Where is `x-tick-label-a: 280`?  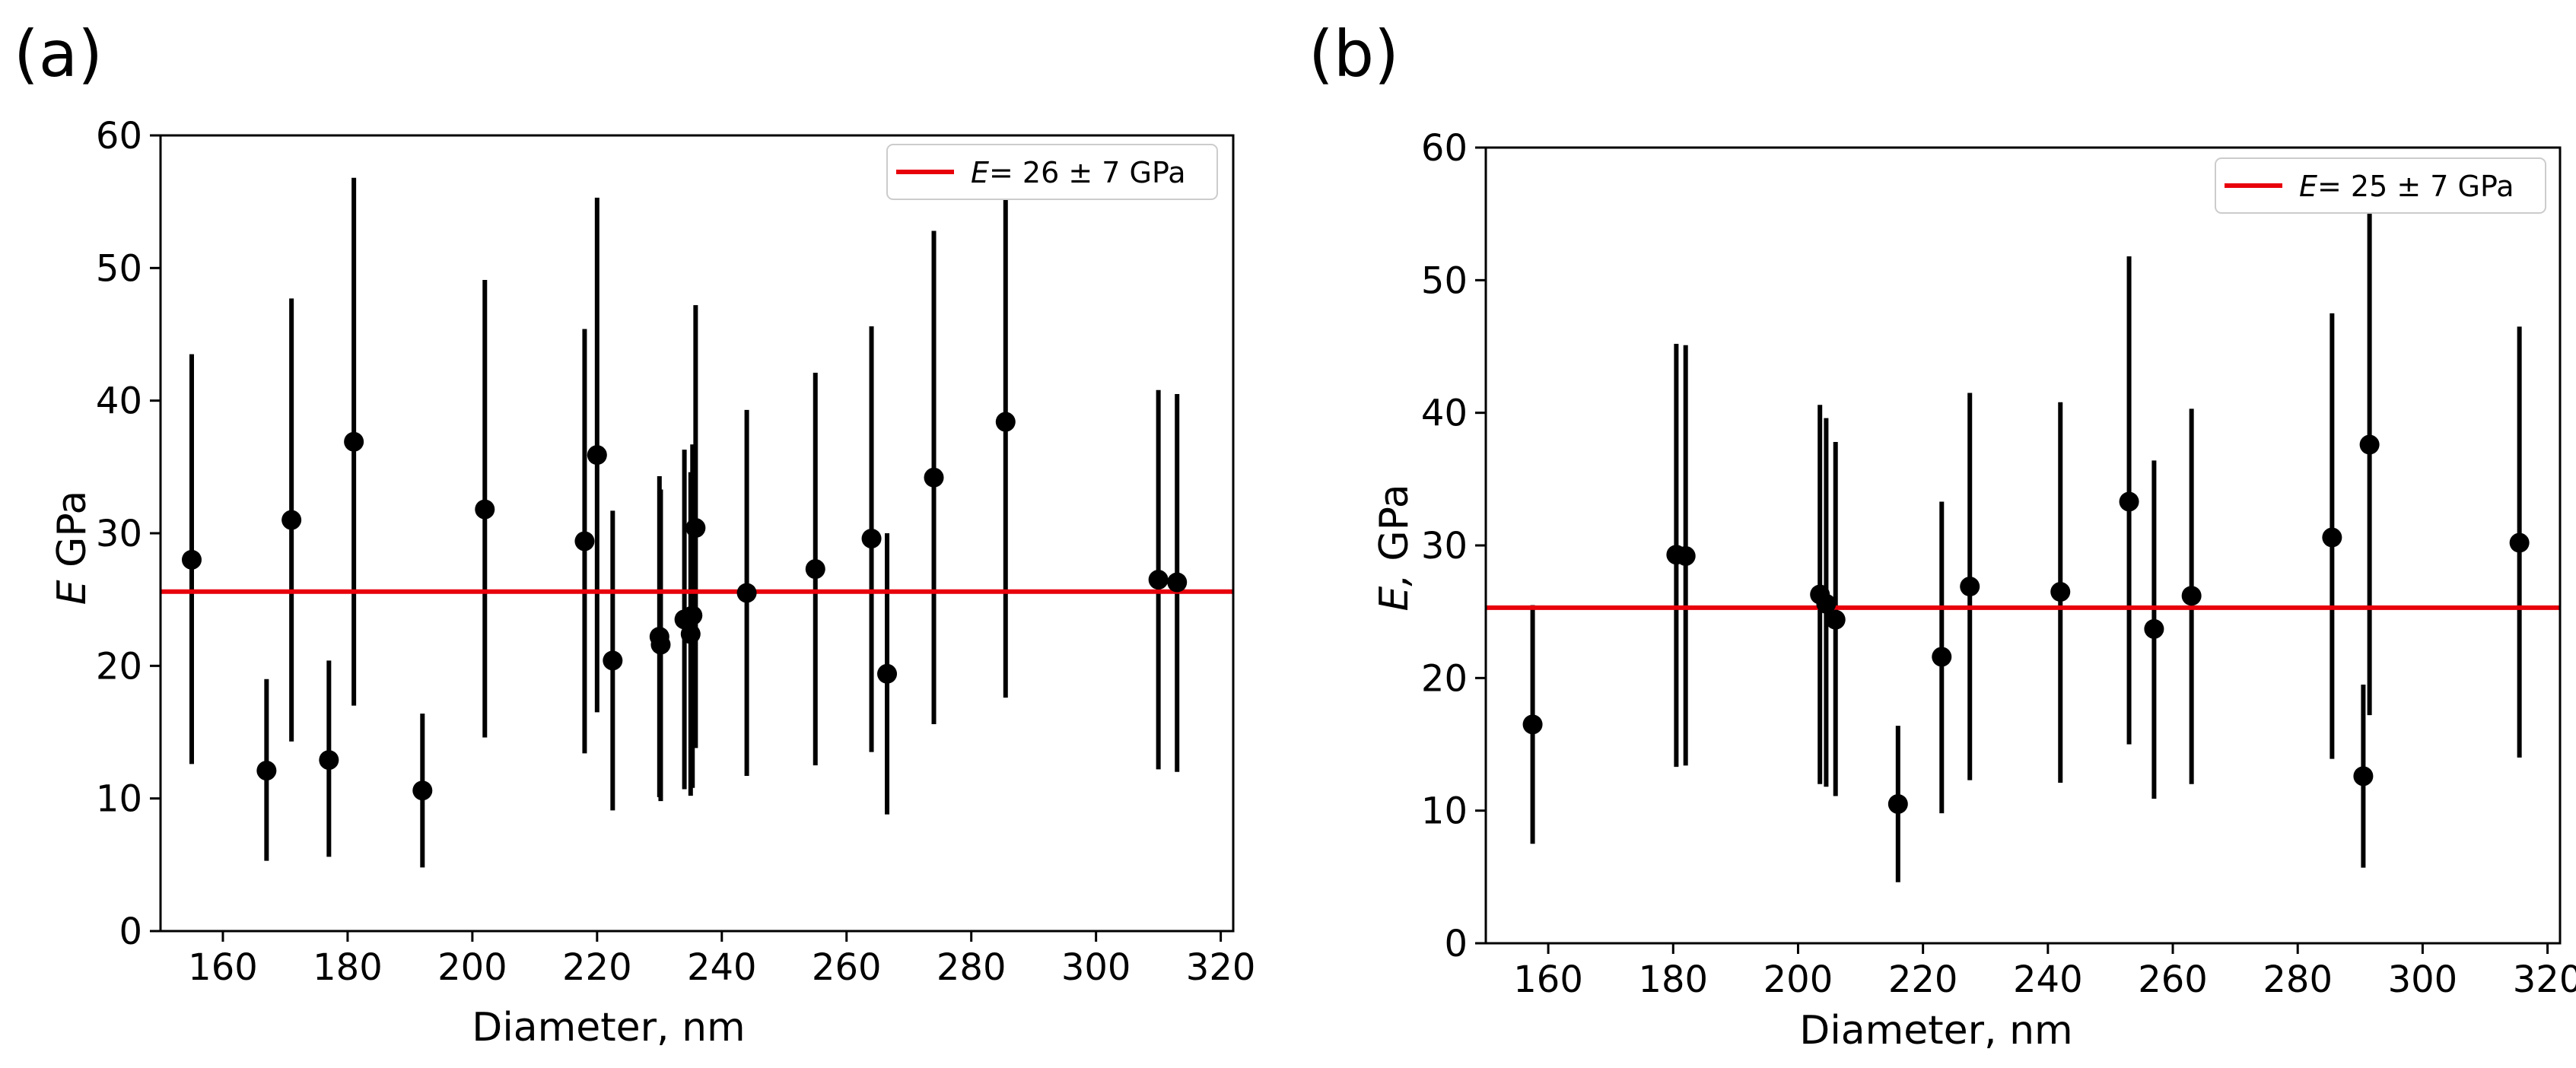 x-tick-label-a: 280 is located at coordinates (972, 967).